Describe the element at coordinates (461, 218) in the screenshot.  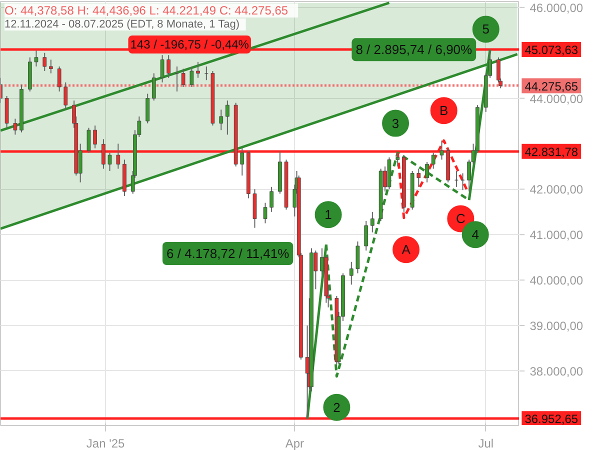
I see `annotation: C` at that location.